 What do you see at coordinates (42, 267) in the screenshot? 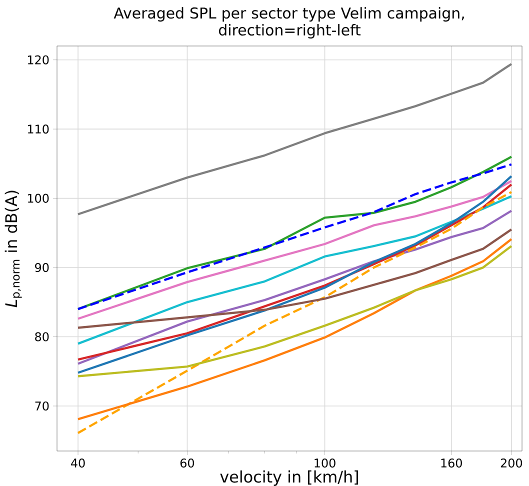
I see `y-tick-label: 90` at bounding box center [42, 267].